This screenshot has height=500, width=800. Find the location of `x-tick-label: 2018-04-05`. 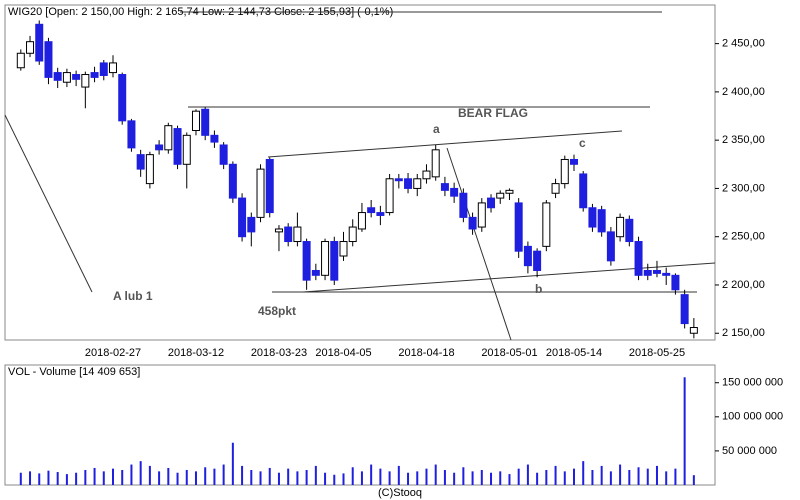

x-tick-label: 2018-04-05 is located at coordinates (343, 353).